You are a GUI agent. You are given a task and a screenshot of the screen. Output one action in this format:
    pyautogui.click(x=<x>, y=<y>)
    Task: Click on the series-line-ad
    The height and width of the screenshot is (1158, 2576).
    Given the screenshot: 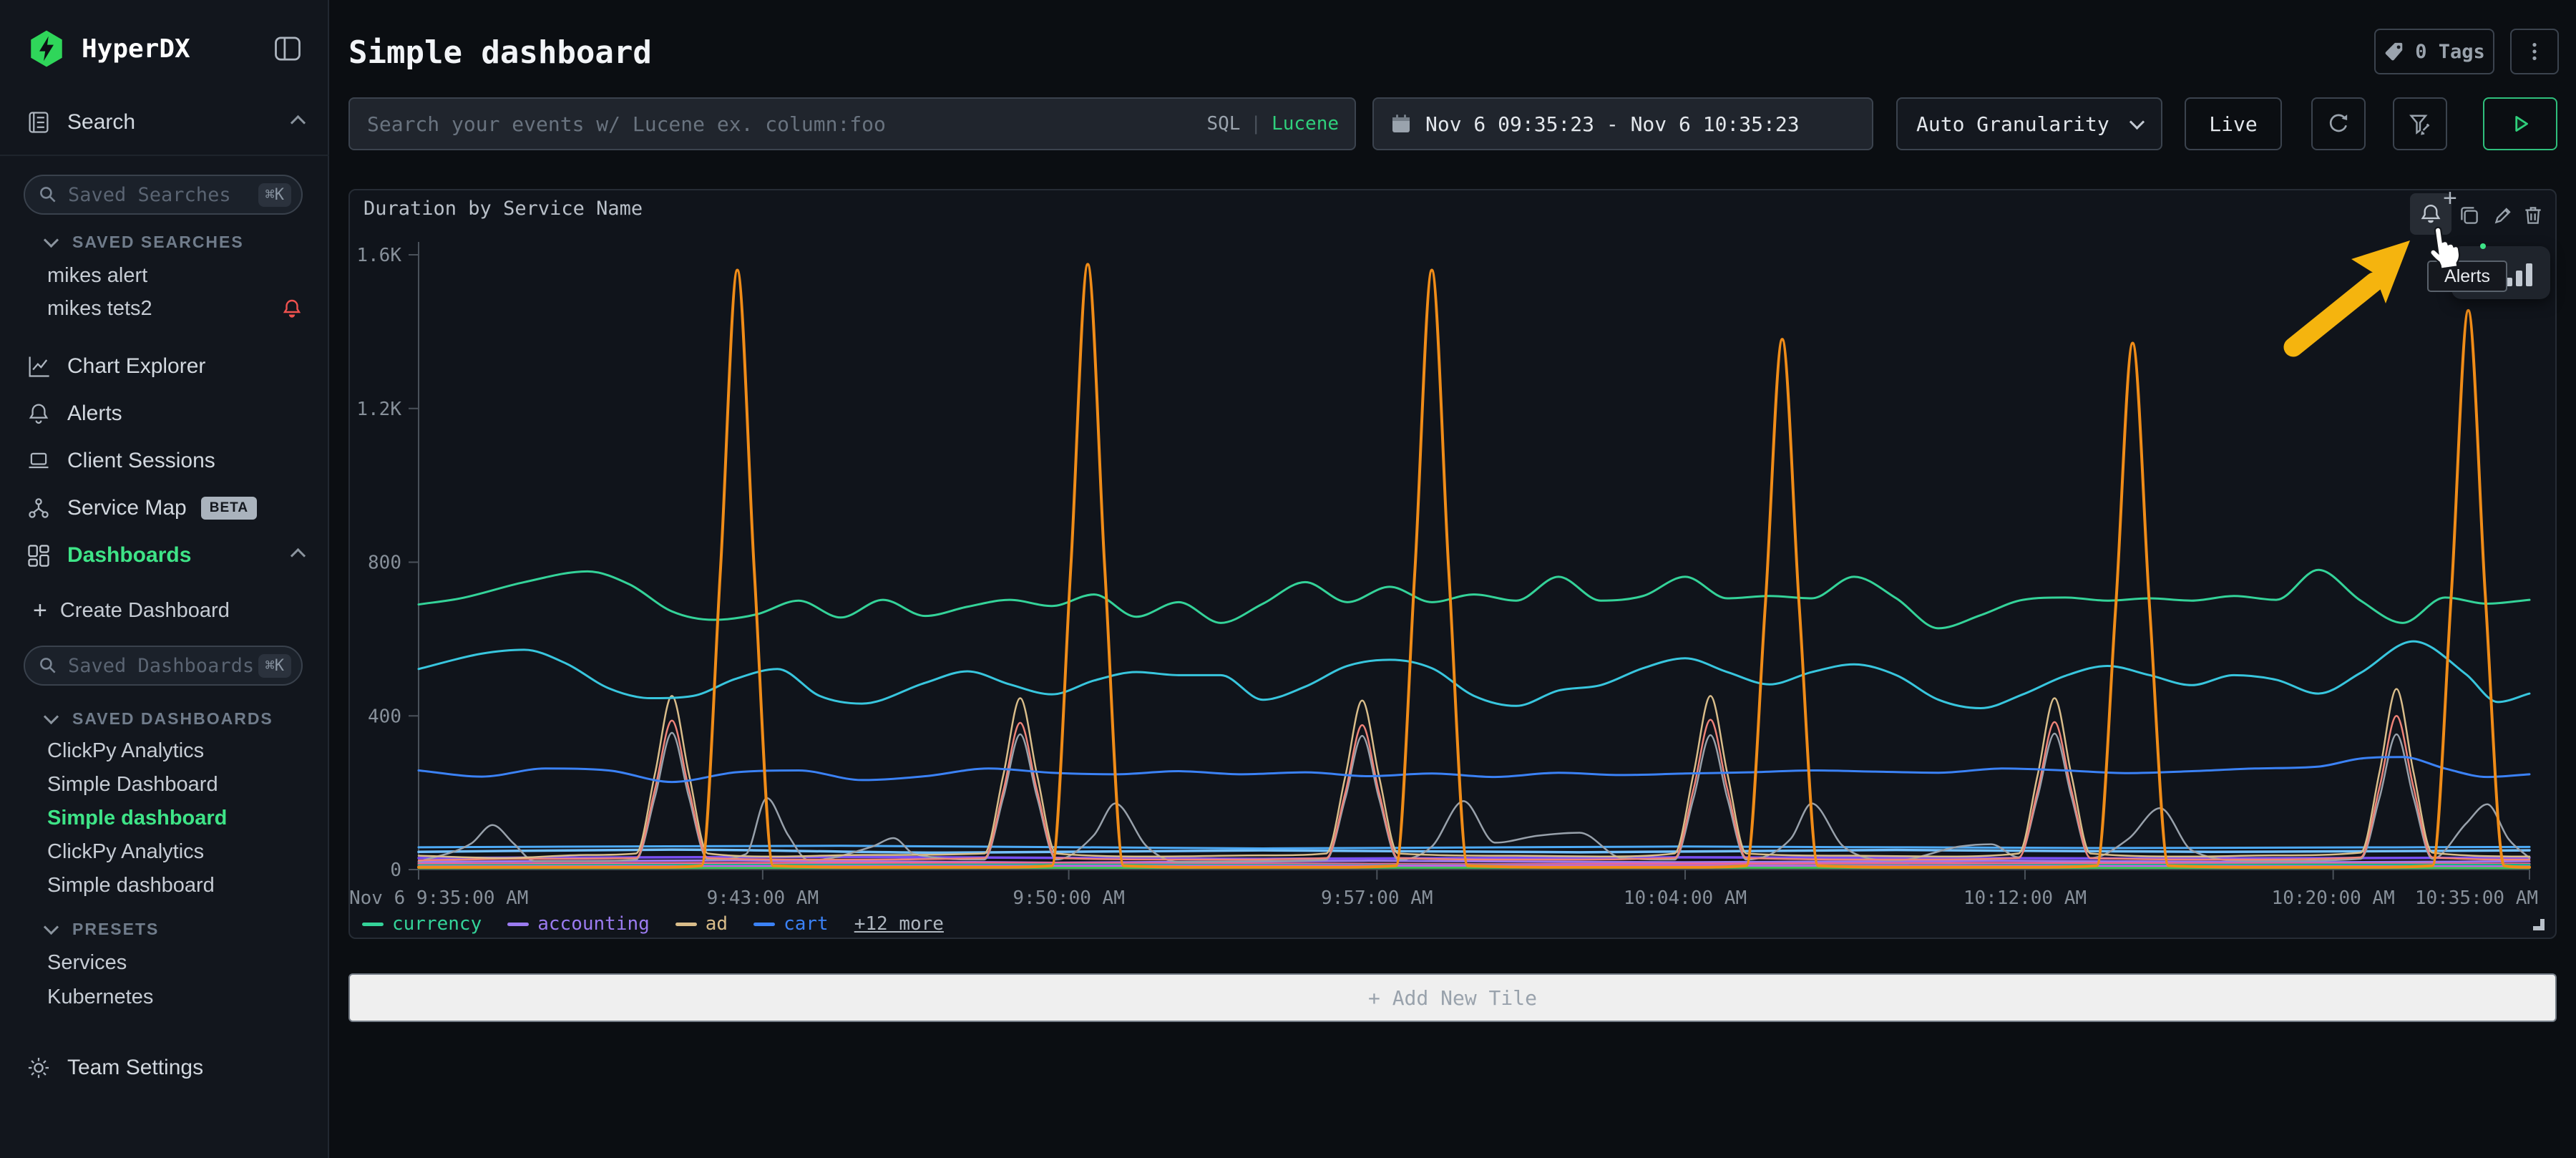 What is the action you would take?
    pyautogui.click(x=1474, y=774)
    